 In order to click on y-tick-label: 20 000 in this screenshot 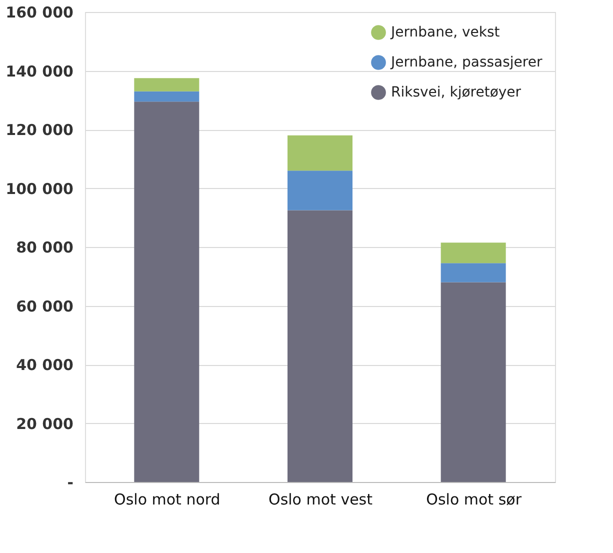, I will do `click(45, 423)`.